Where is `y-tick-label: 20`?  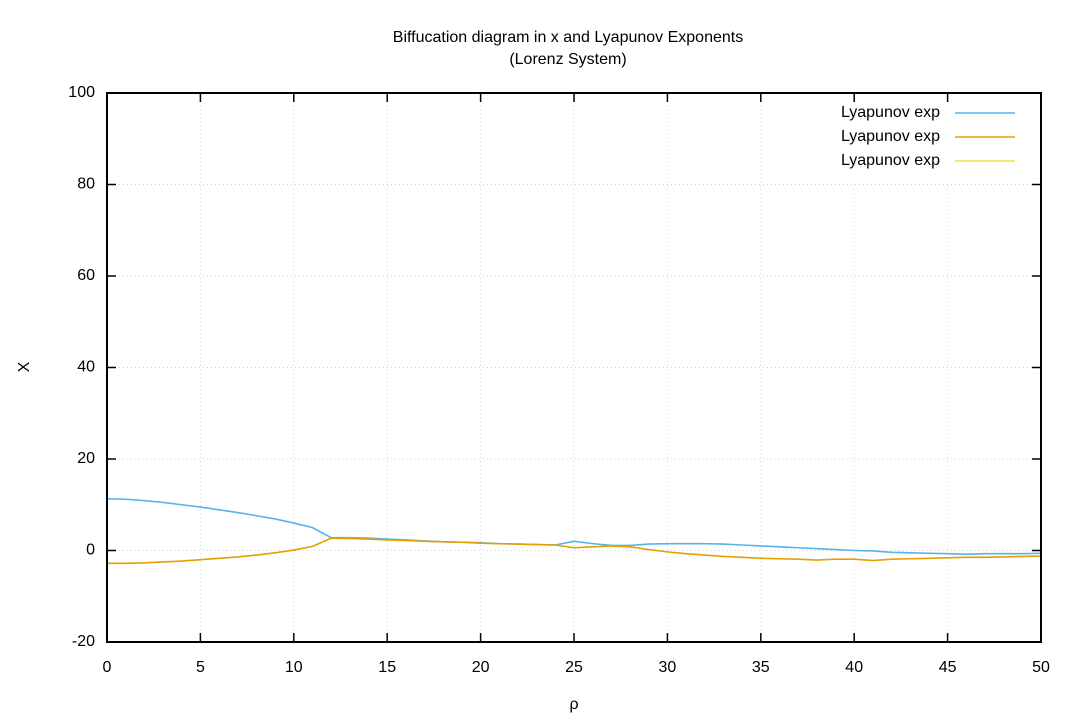
y-tick-label: 20 is located at coordinates (86, 458).